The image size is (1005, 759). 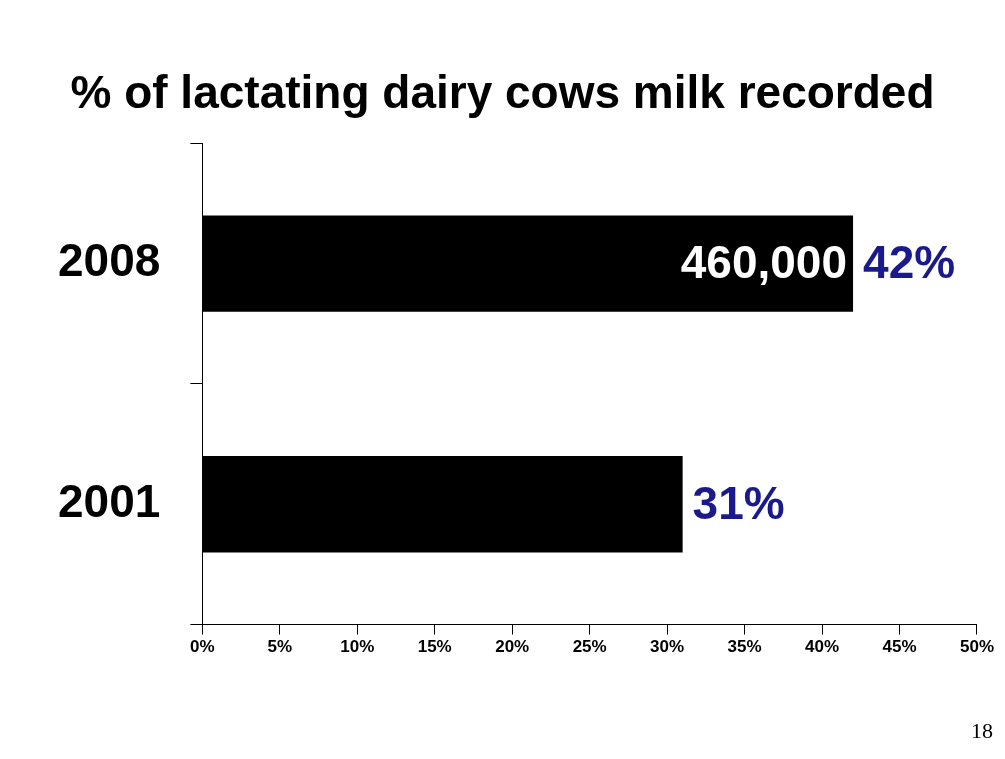 What do you see at coordinates (667, 647) in the screenshot?
I see `x-tick-label: 30%` at bounding box center [667, 647].